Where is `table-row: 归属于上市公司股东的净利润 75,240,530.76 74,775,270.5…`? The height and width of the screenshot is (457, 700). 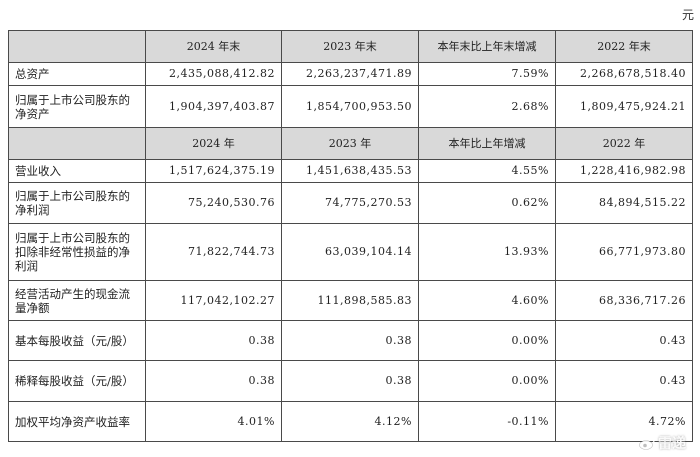 table-row: 归属于上市公司股东的净利润 75,240,530.76 74,775,270.5… is located at coordinates (350, 203).